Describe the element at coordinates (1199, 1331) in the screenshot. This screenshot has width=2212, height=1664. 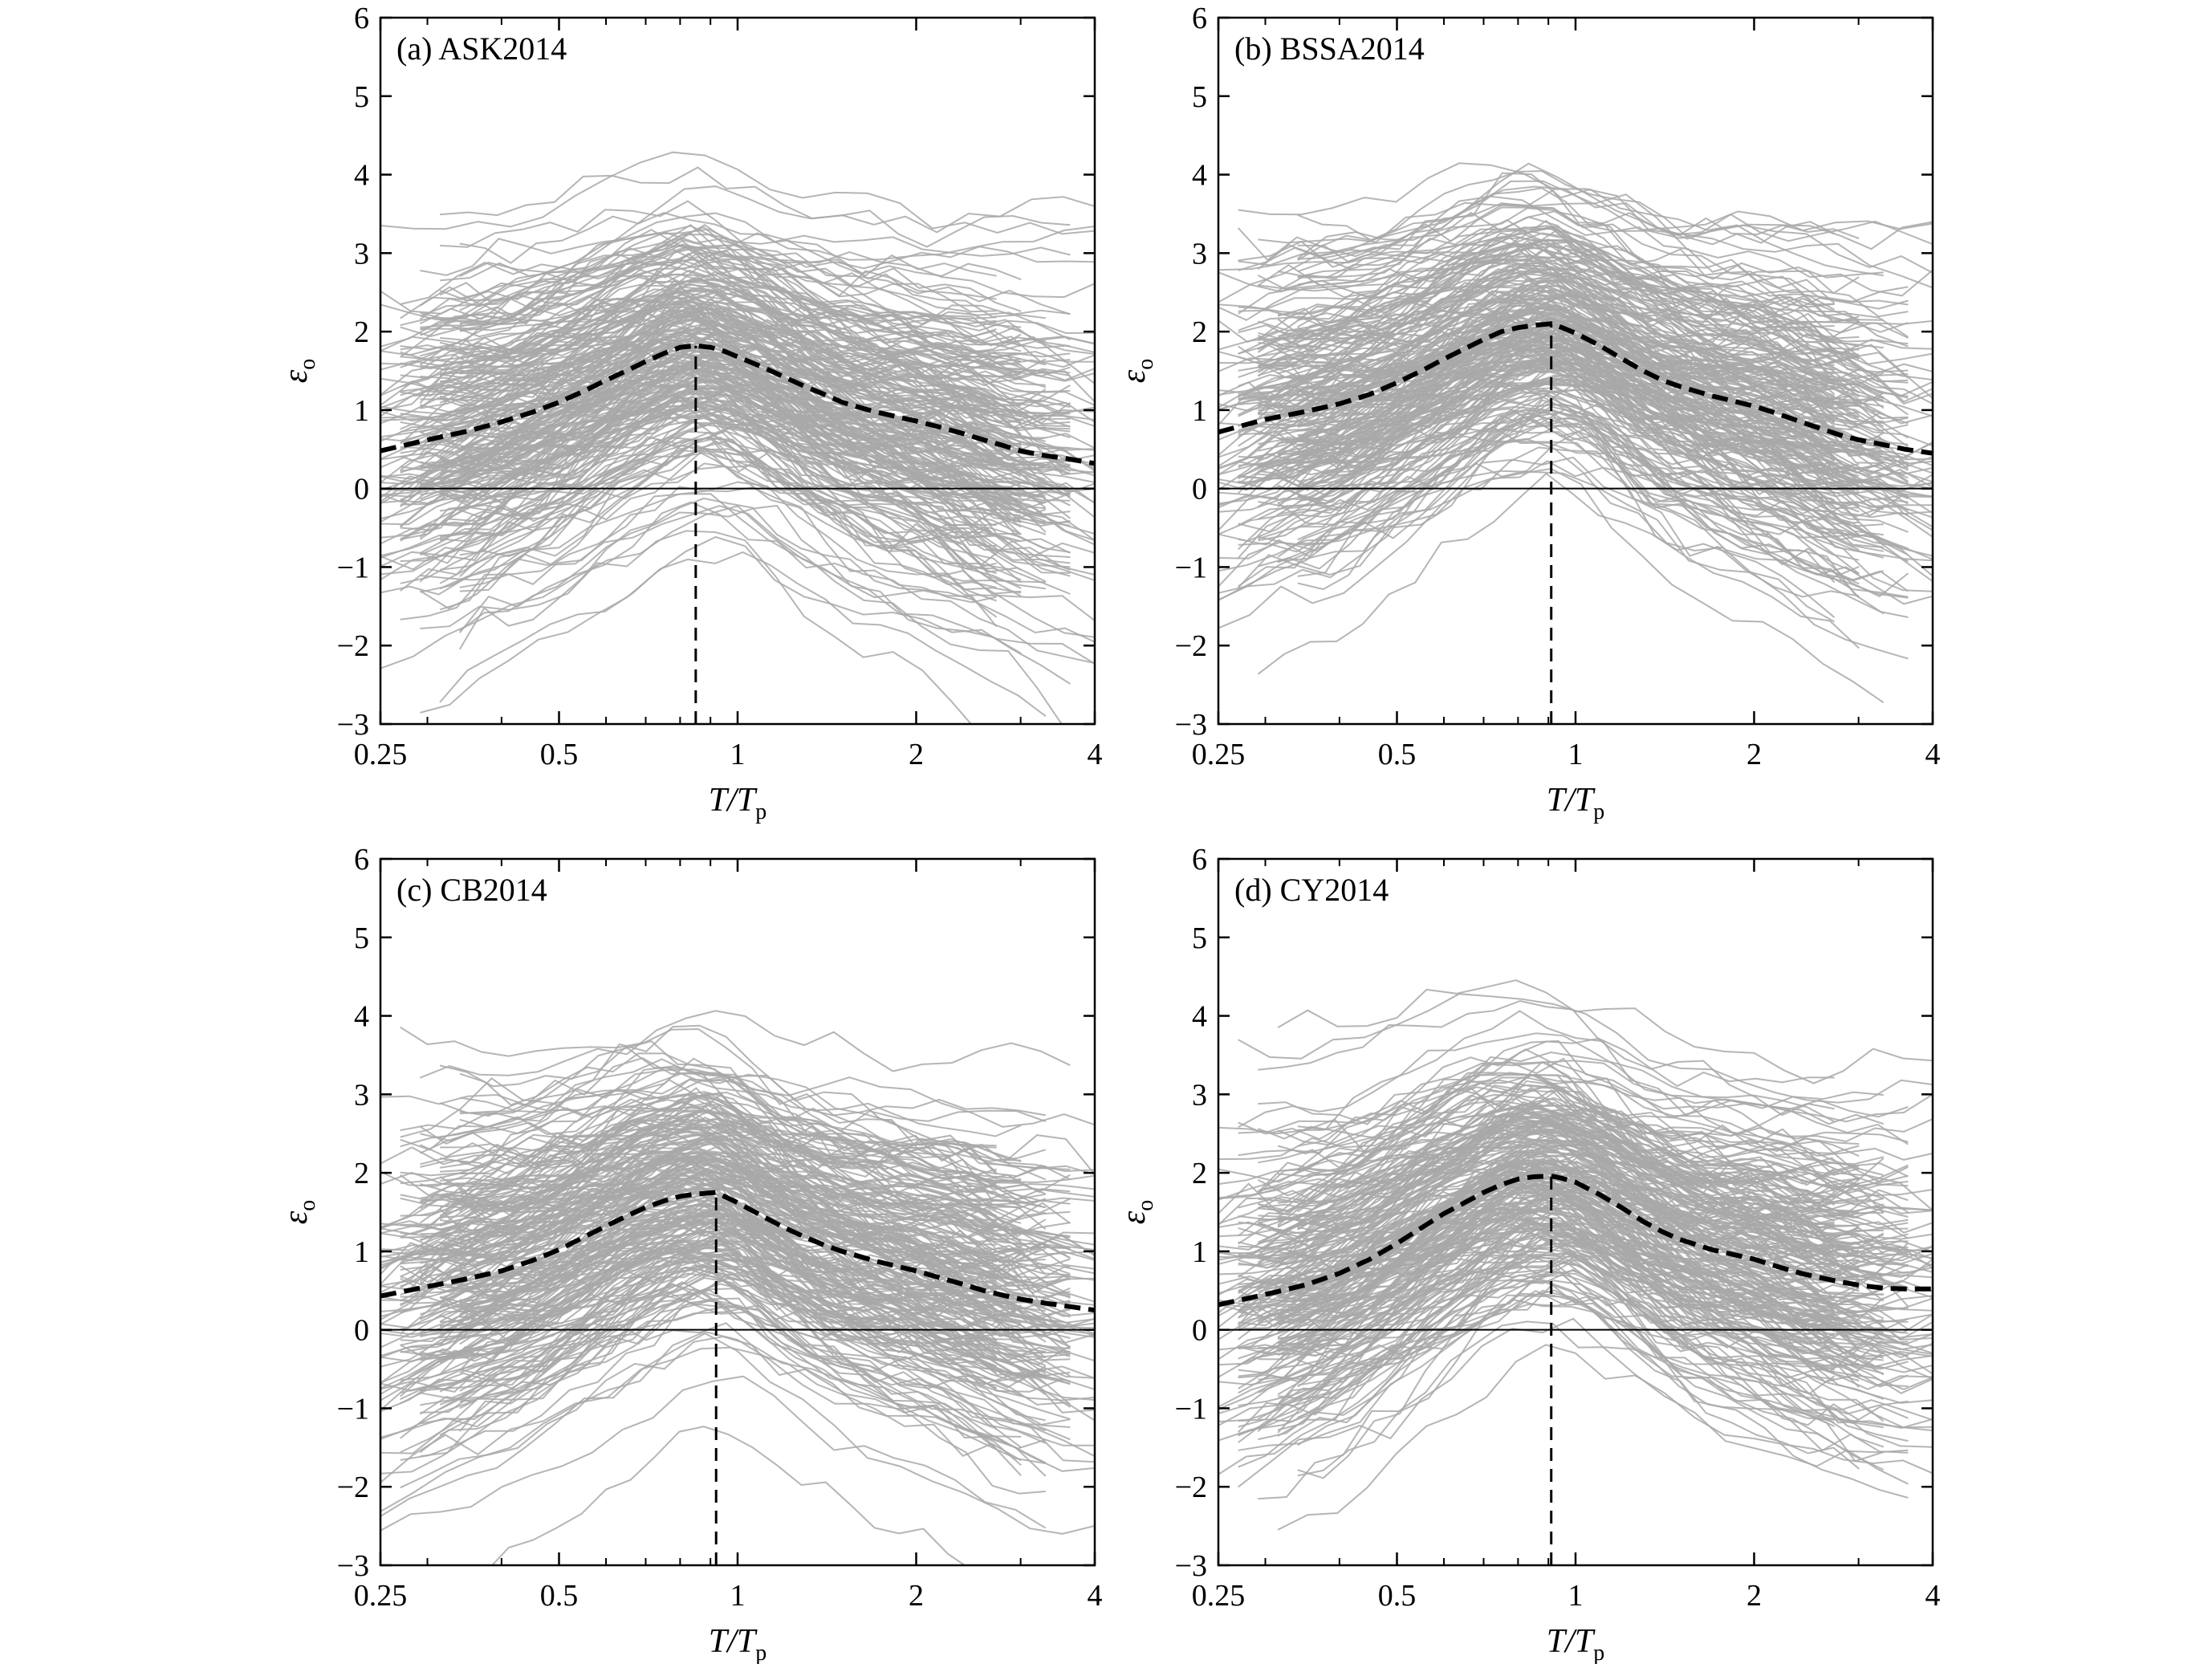
I see `y-tick-label: 0` at that location.